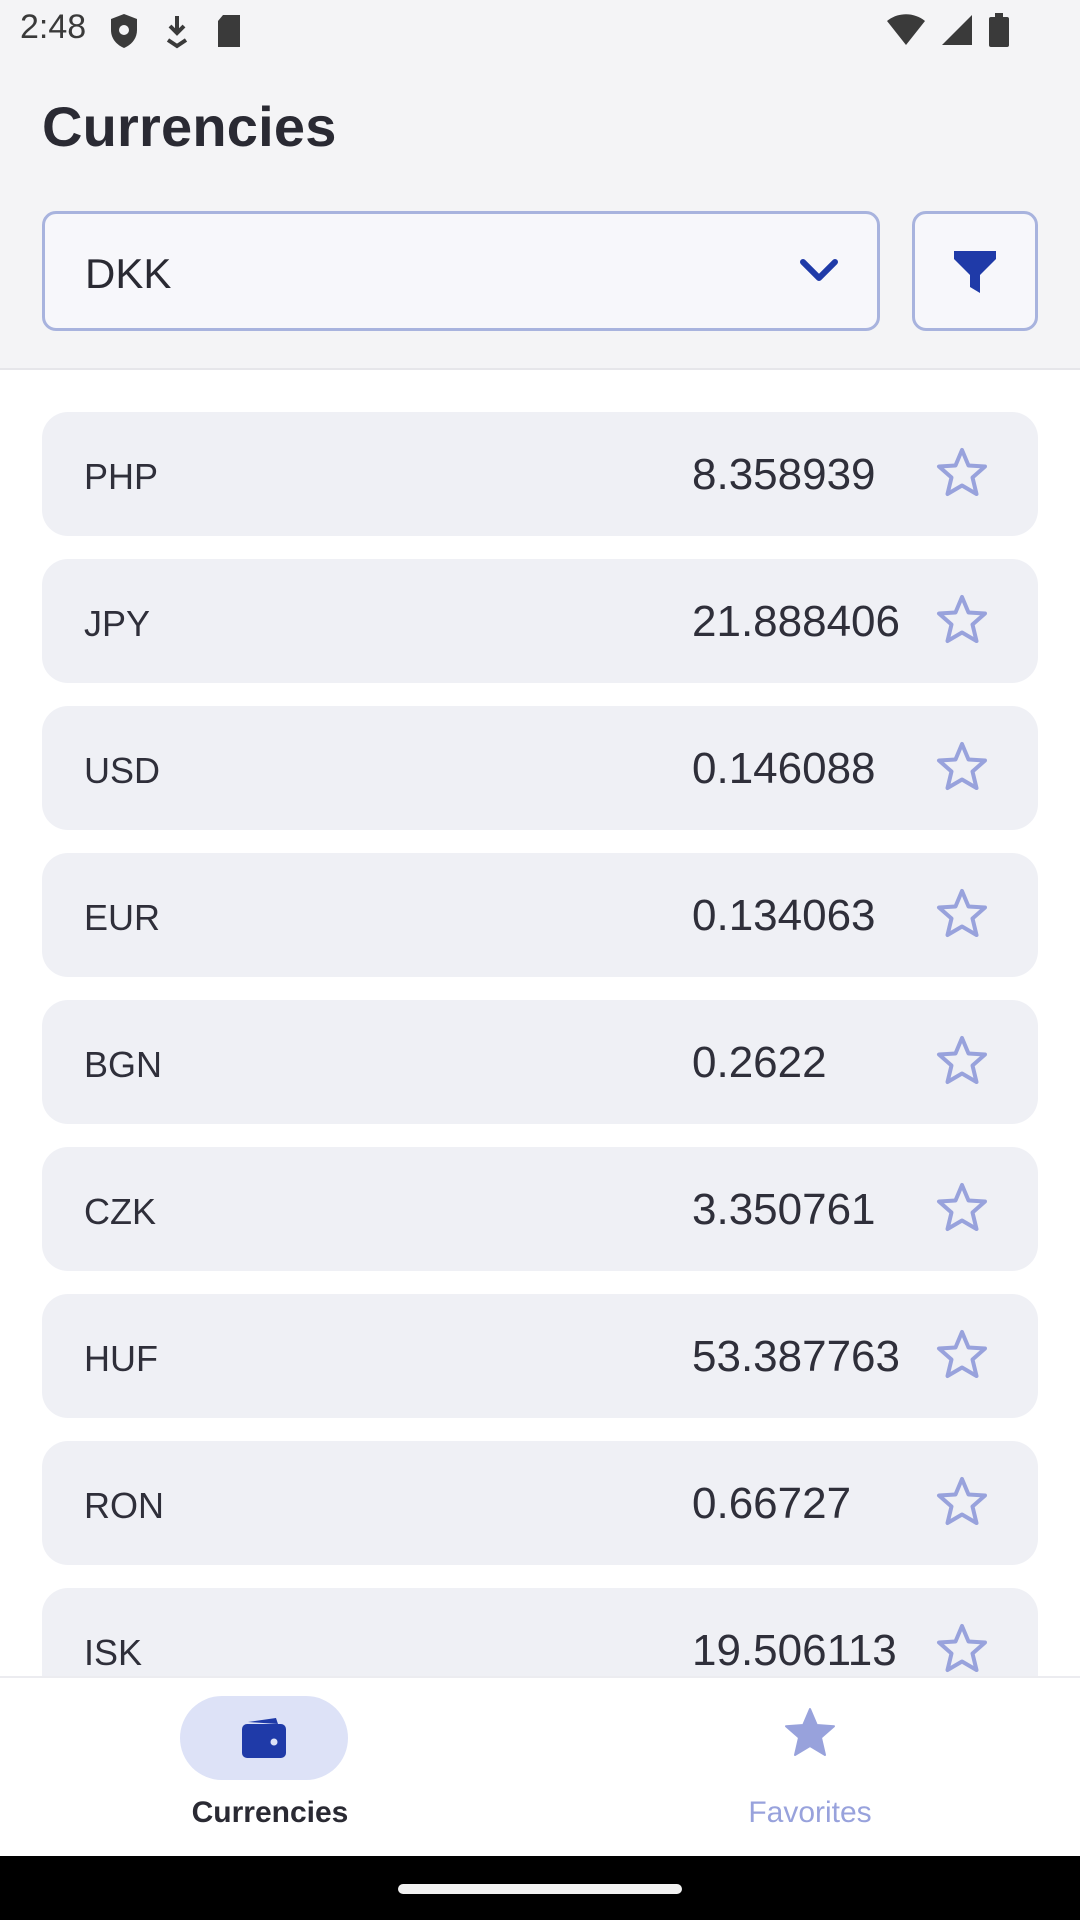 This screenshot has height=1920, width=1080. I want to click on nav-item-favorites: Favorites, so click(810, 1768).